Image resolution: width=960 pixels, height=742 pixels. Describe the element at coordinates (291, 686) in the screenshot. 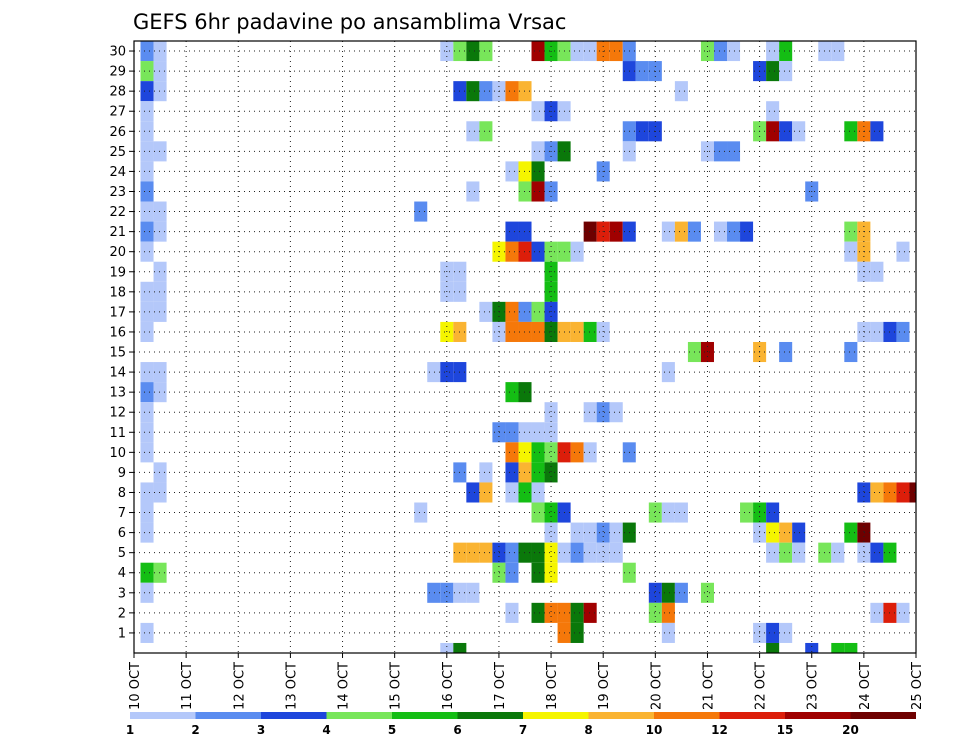

I see `x-tick-label: 13 OCT` at that location.